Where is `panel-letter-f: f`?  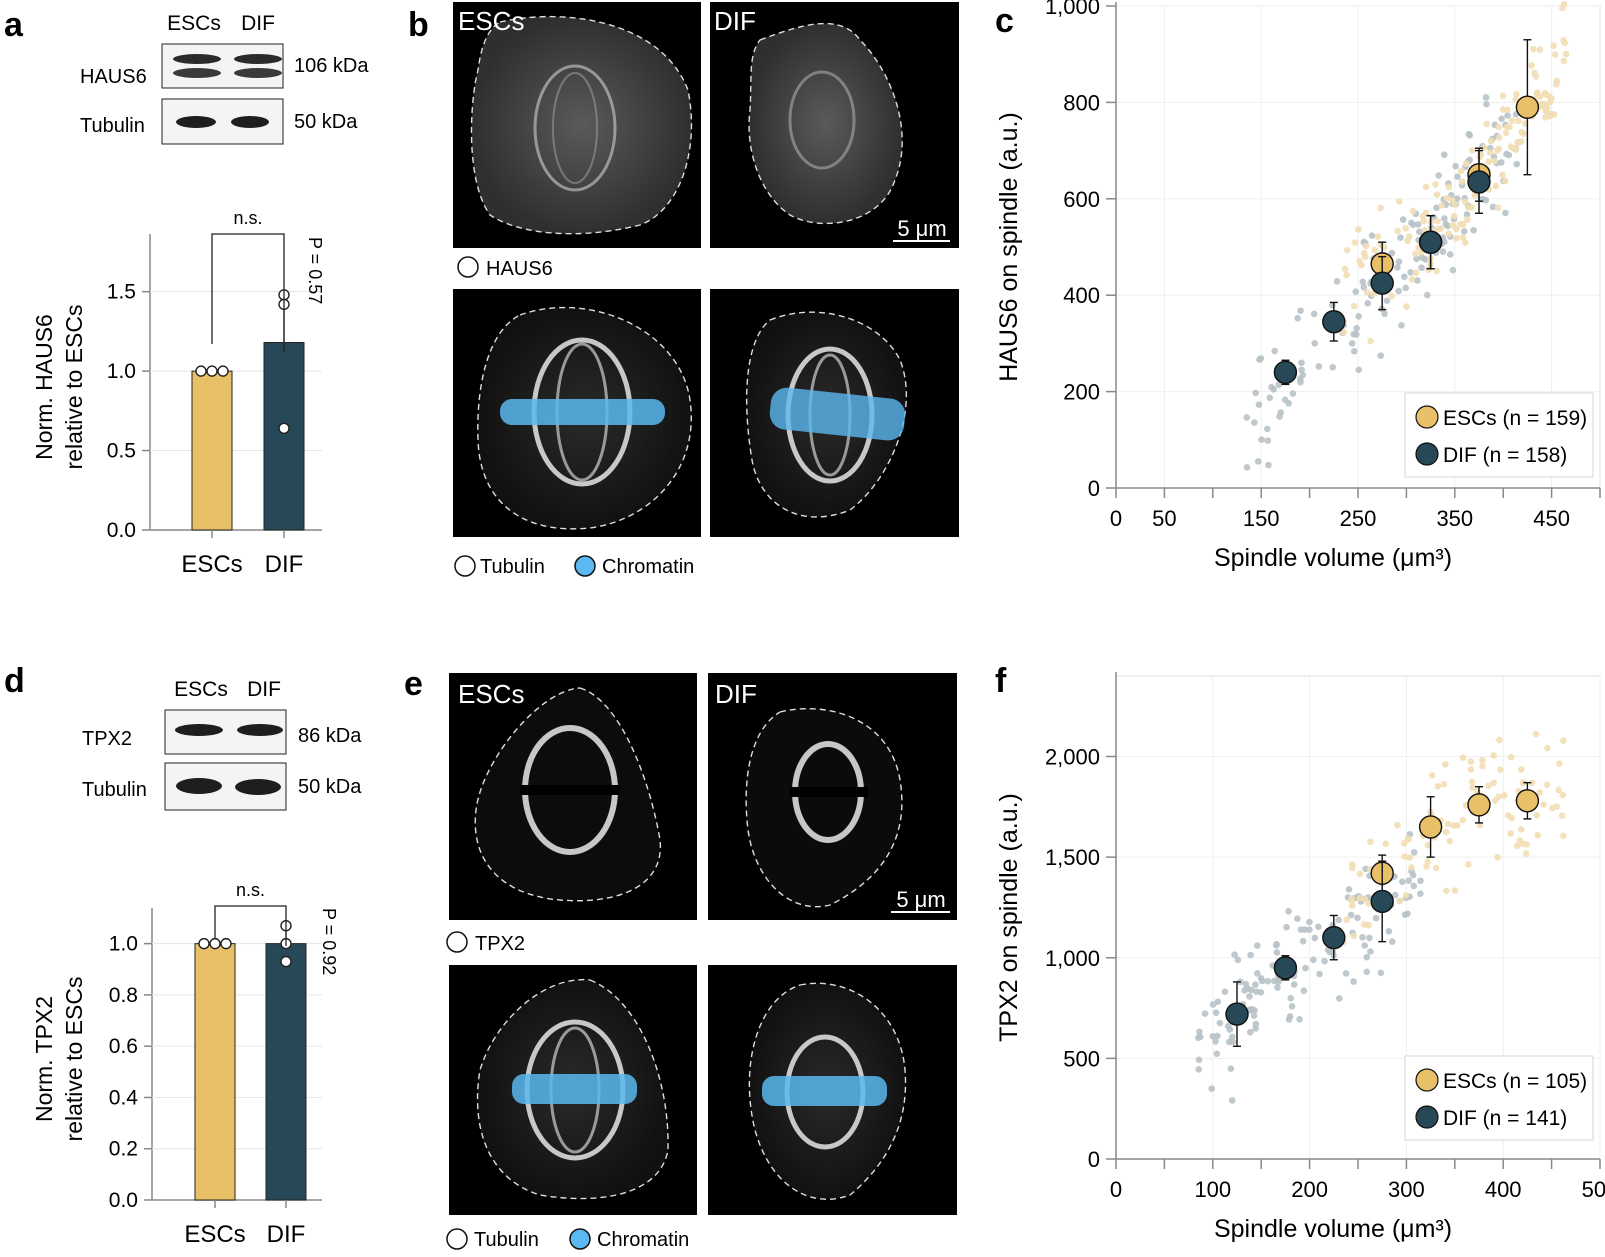 panel-letter-f: f is located at coordinates (1001, 681).